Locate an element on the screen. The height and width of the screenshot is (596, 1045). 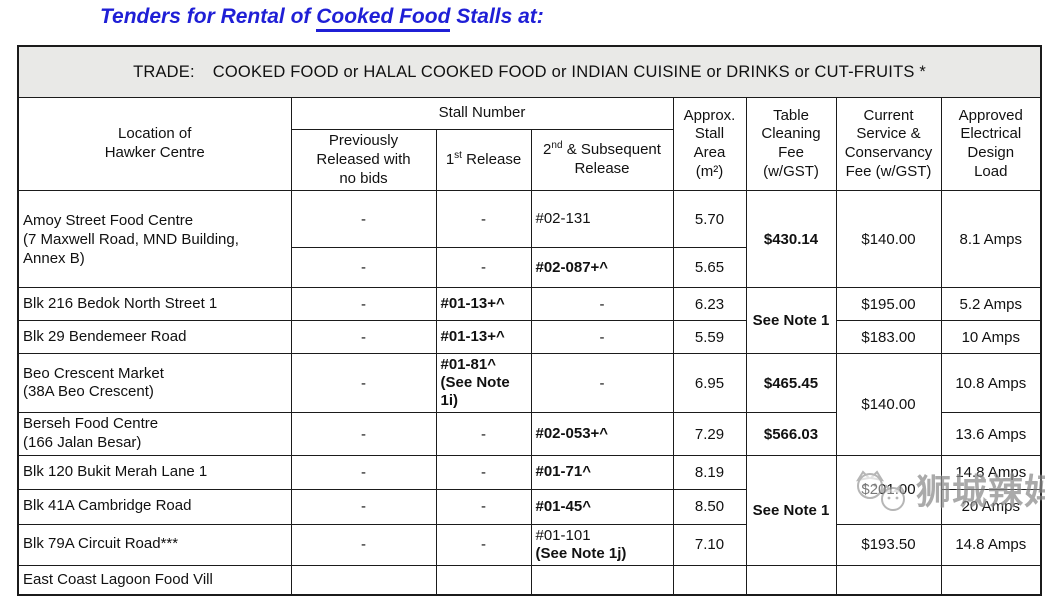
cell-location-bukit-merah: Blk 120 Bukit Merah Lane 1 is located at coordinates (154, 472).